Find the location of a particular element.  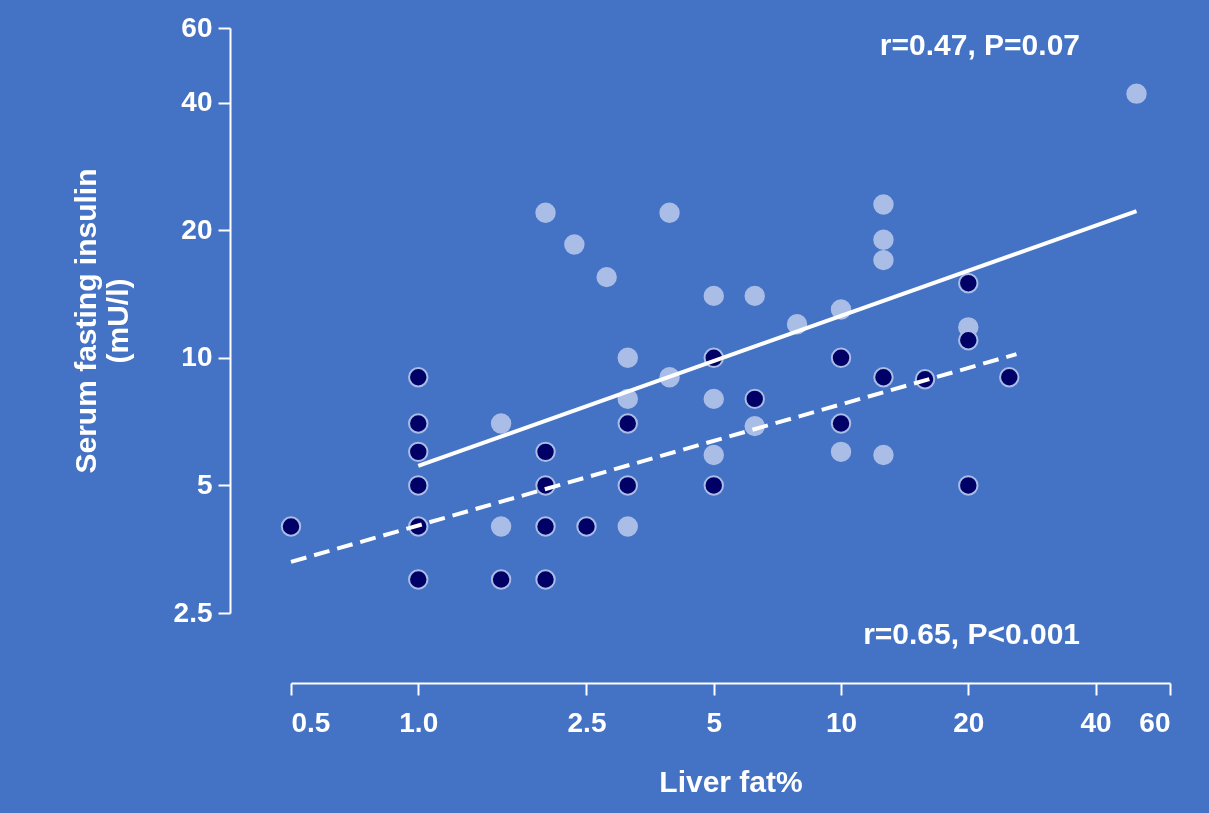

y-tick-label: 60 is located at coordinates (197, 27).